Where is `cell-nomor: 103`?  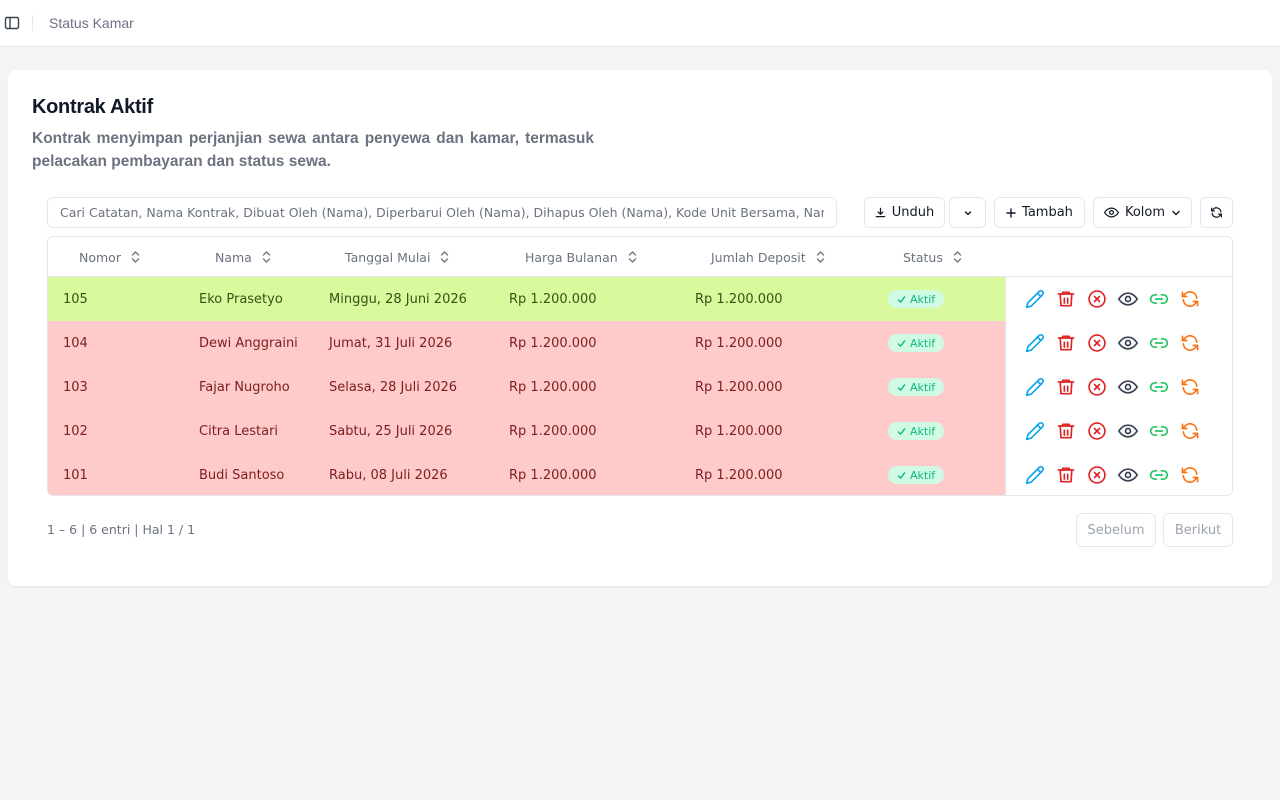
cell-nomor: 103 is located at coordinates (75, 387).